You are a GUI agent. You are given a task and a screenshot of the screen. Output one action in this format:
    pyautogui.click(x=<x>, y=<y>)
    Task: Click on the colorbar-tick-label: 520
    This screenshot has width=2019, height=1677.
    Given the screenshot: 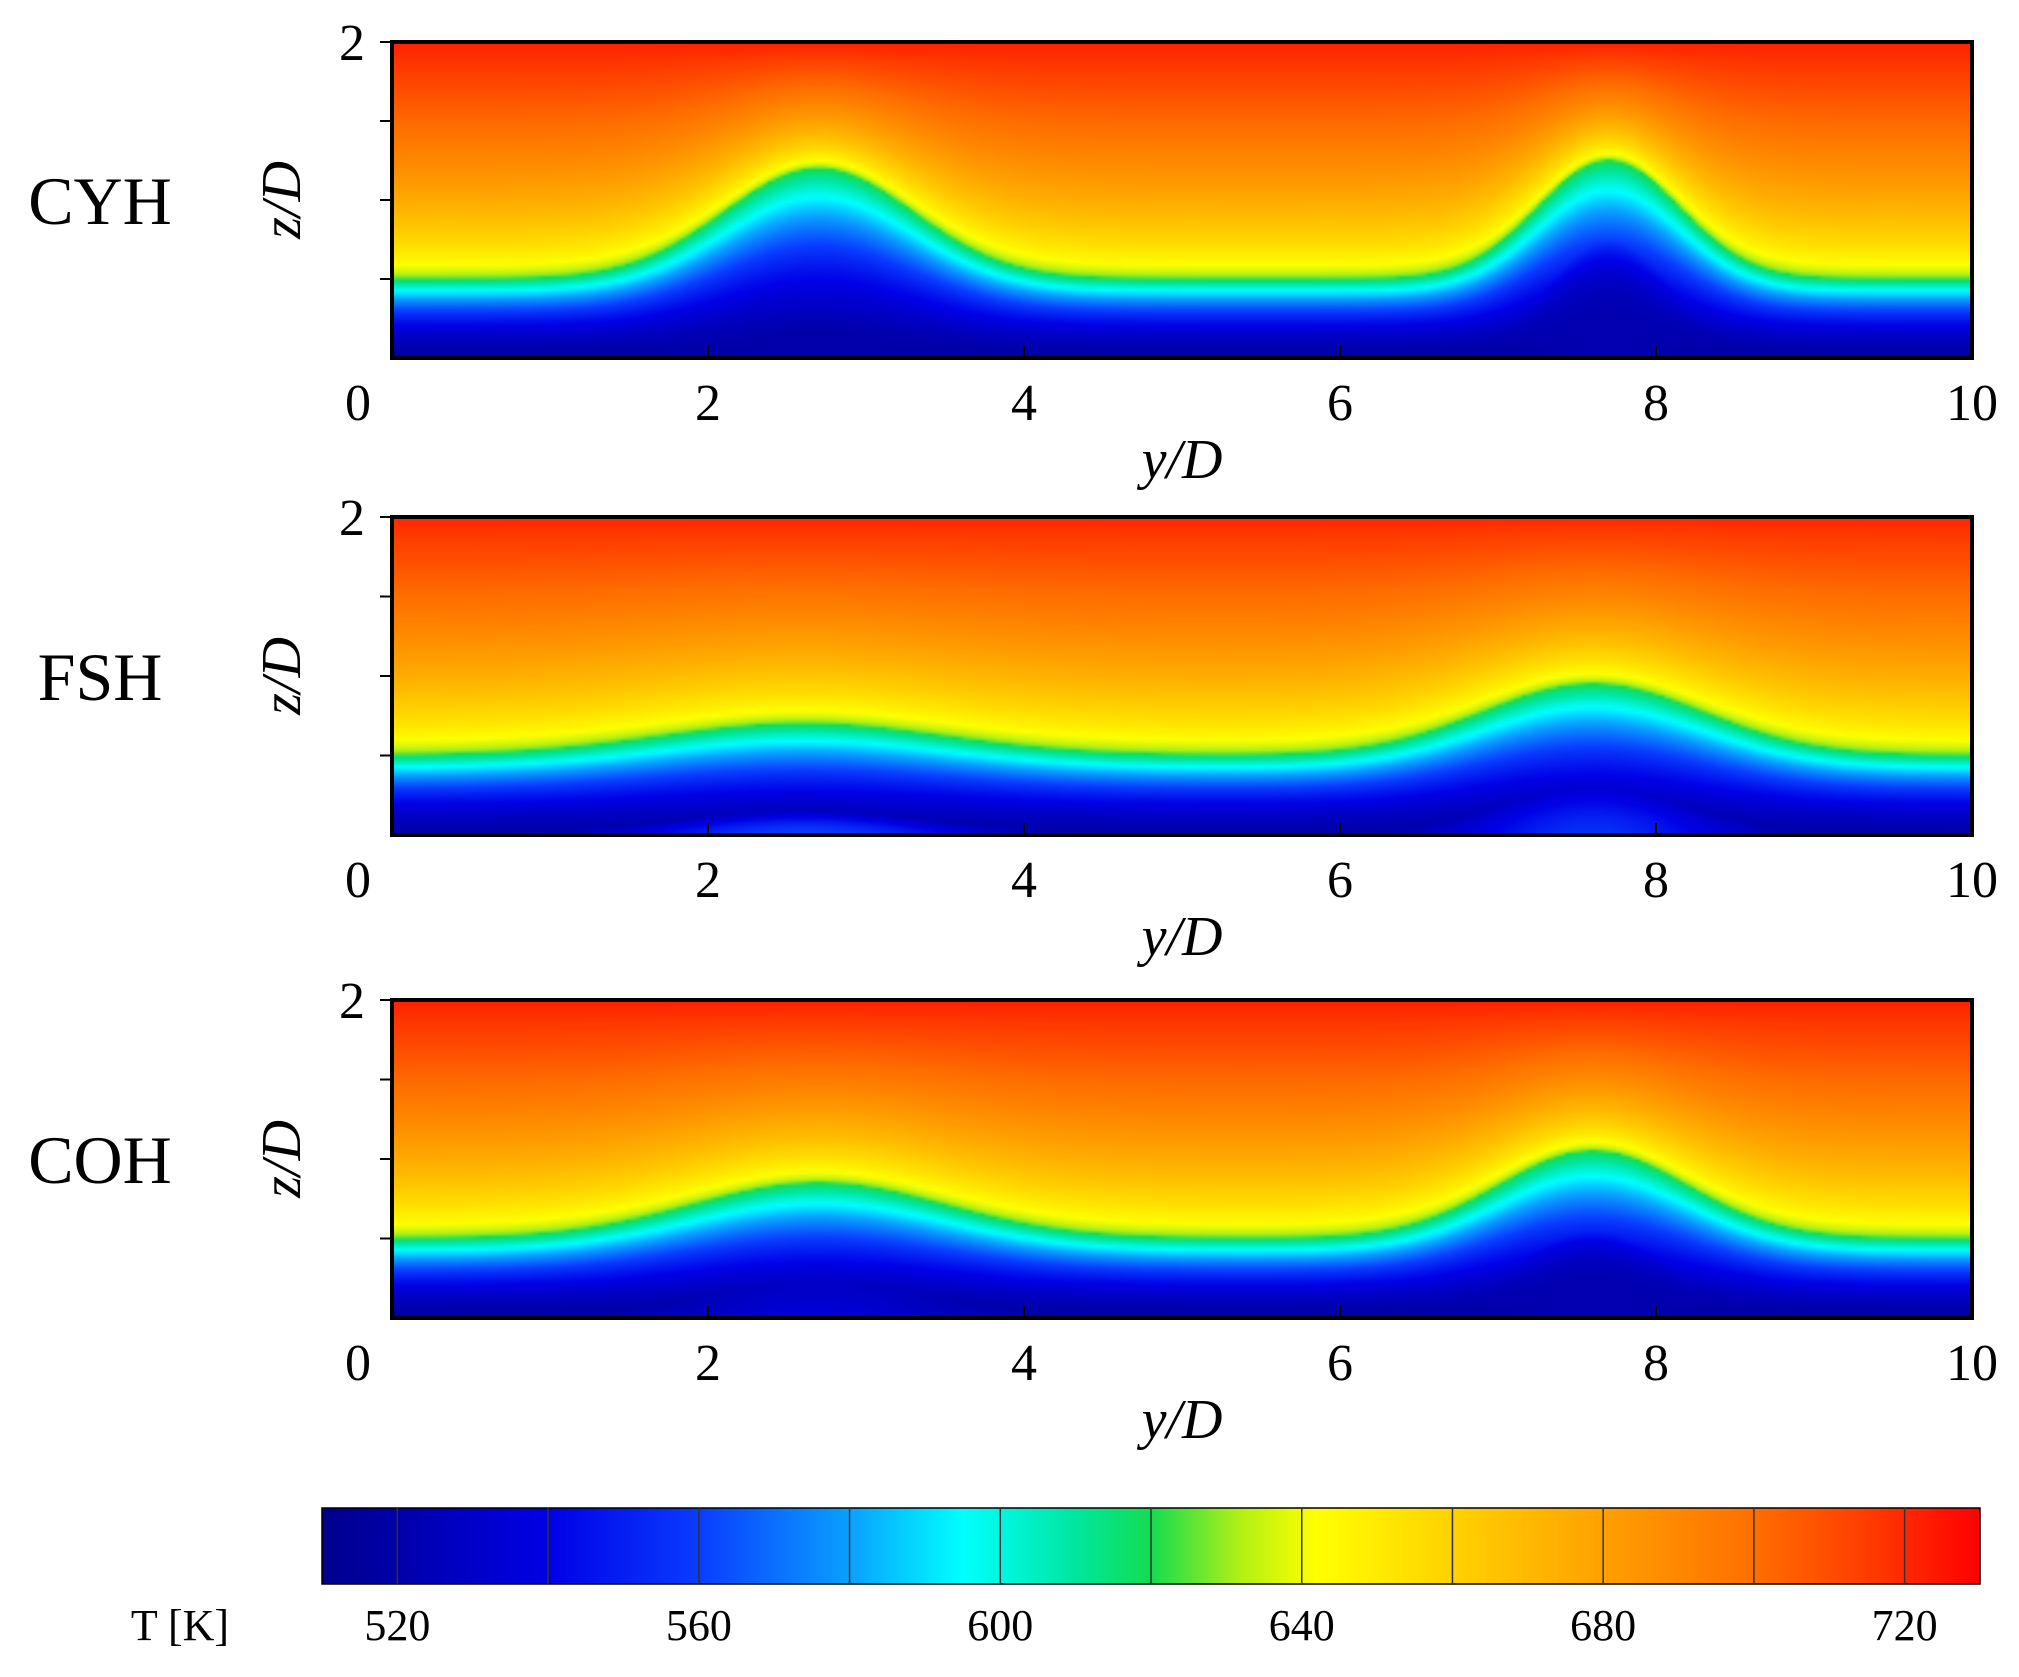 What is the action you would take?
    pyautogui.click(x=397, y=1625)
    